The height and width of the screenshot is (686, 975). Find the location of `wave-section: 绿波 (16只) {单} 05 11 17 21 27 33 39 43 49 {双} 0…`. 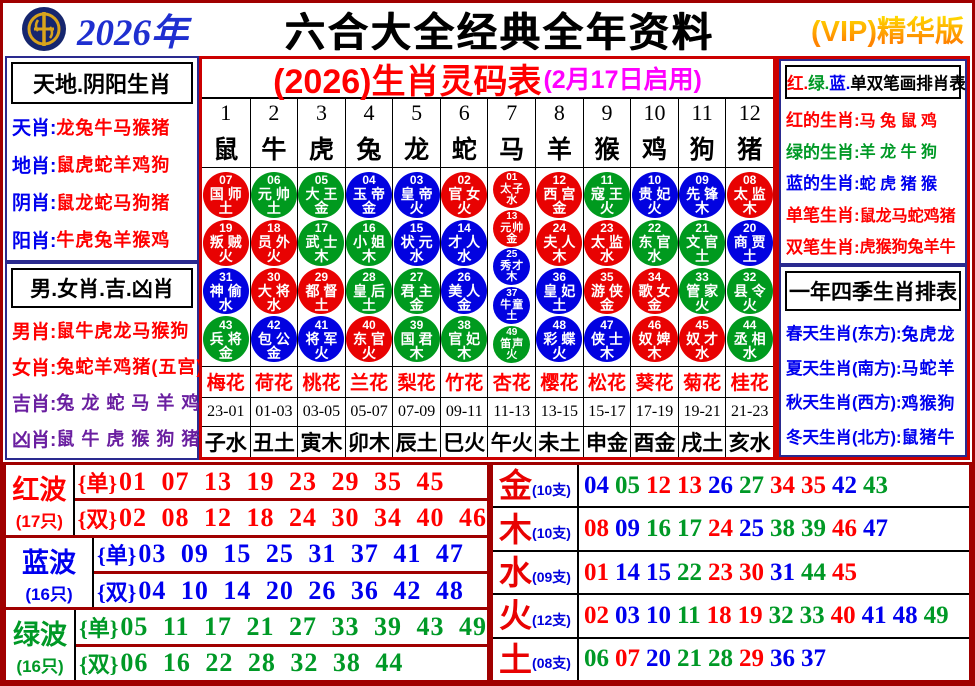

wave-section: 绿波 (16只) {单} 05 11 17 21 27 33 39 43 49 {双} 0… is located at coordinates (246, 645).